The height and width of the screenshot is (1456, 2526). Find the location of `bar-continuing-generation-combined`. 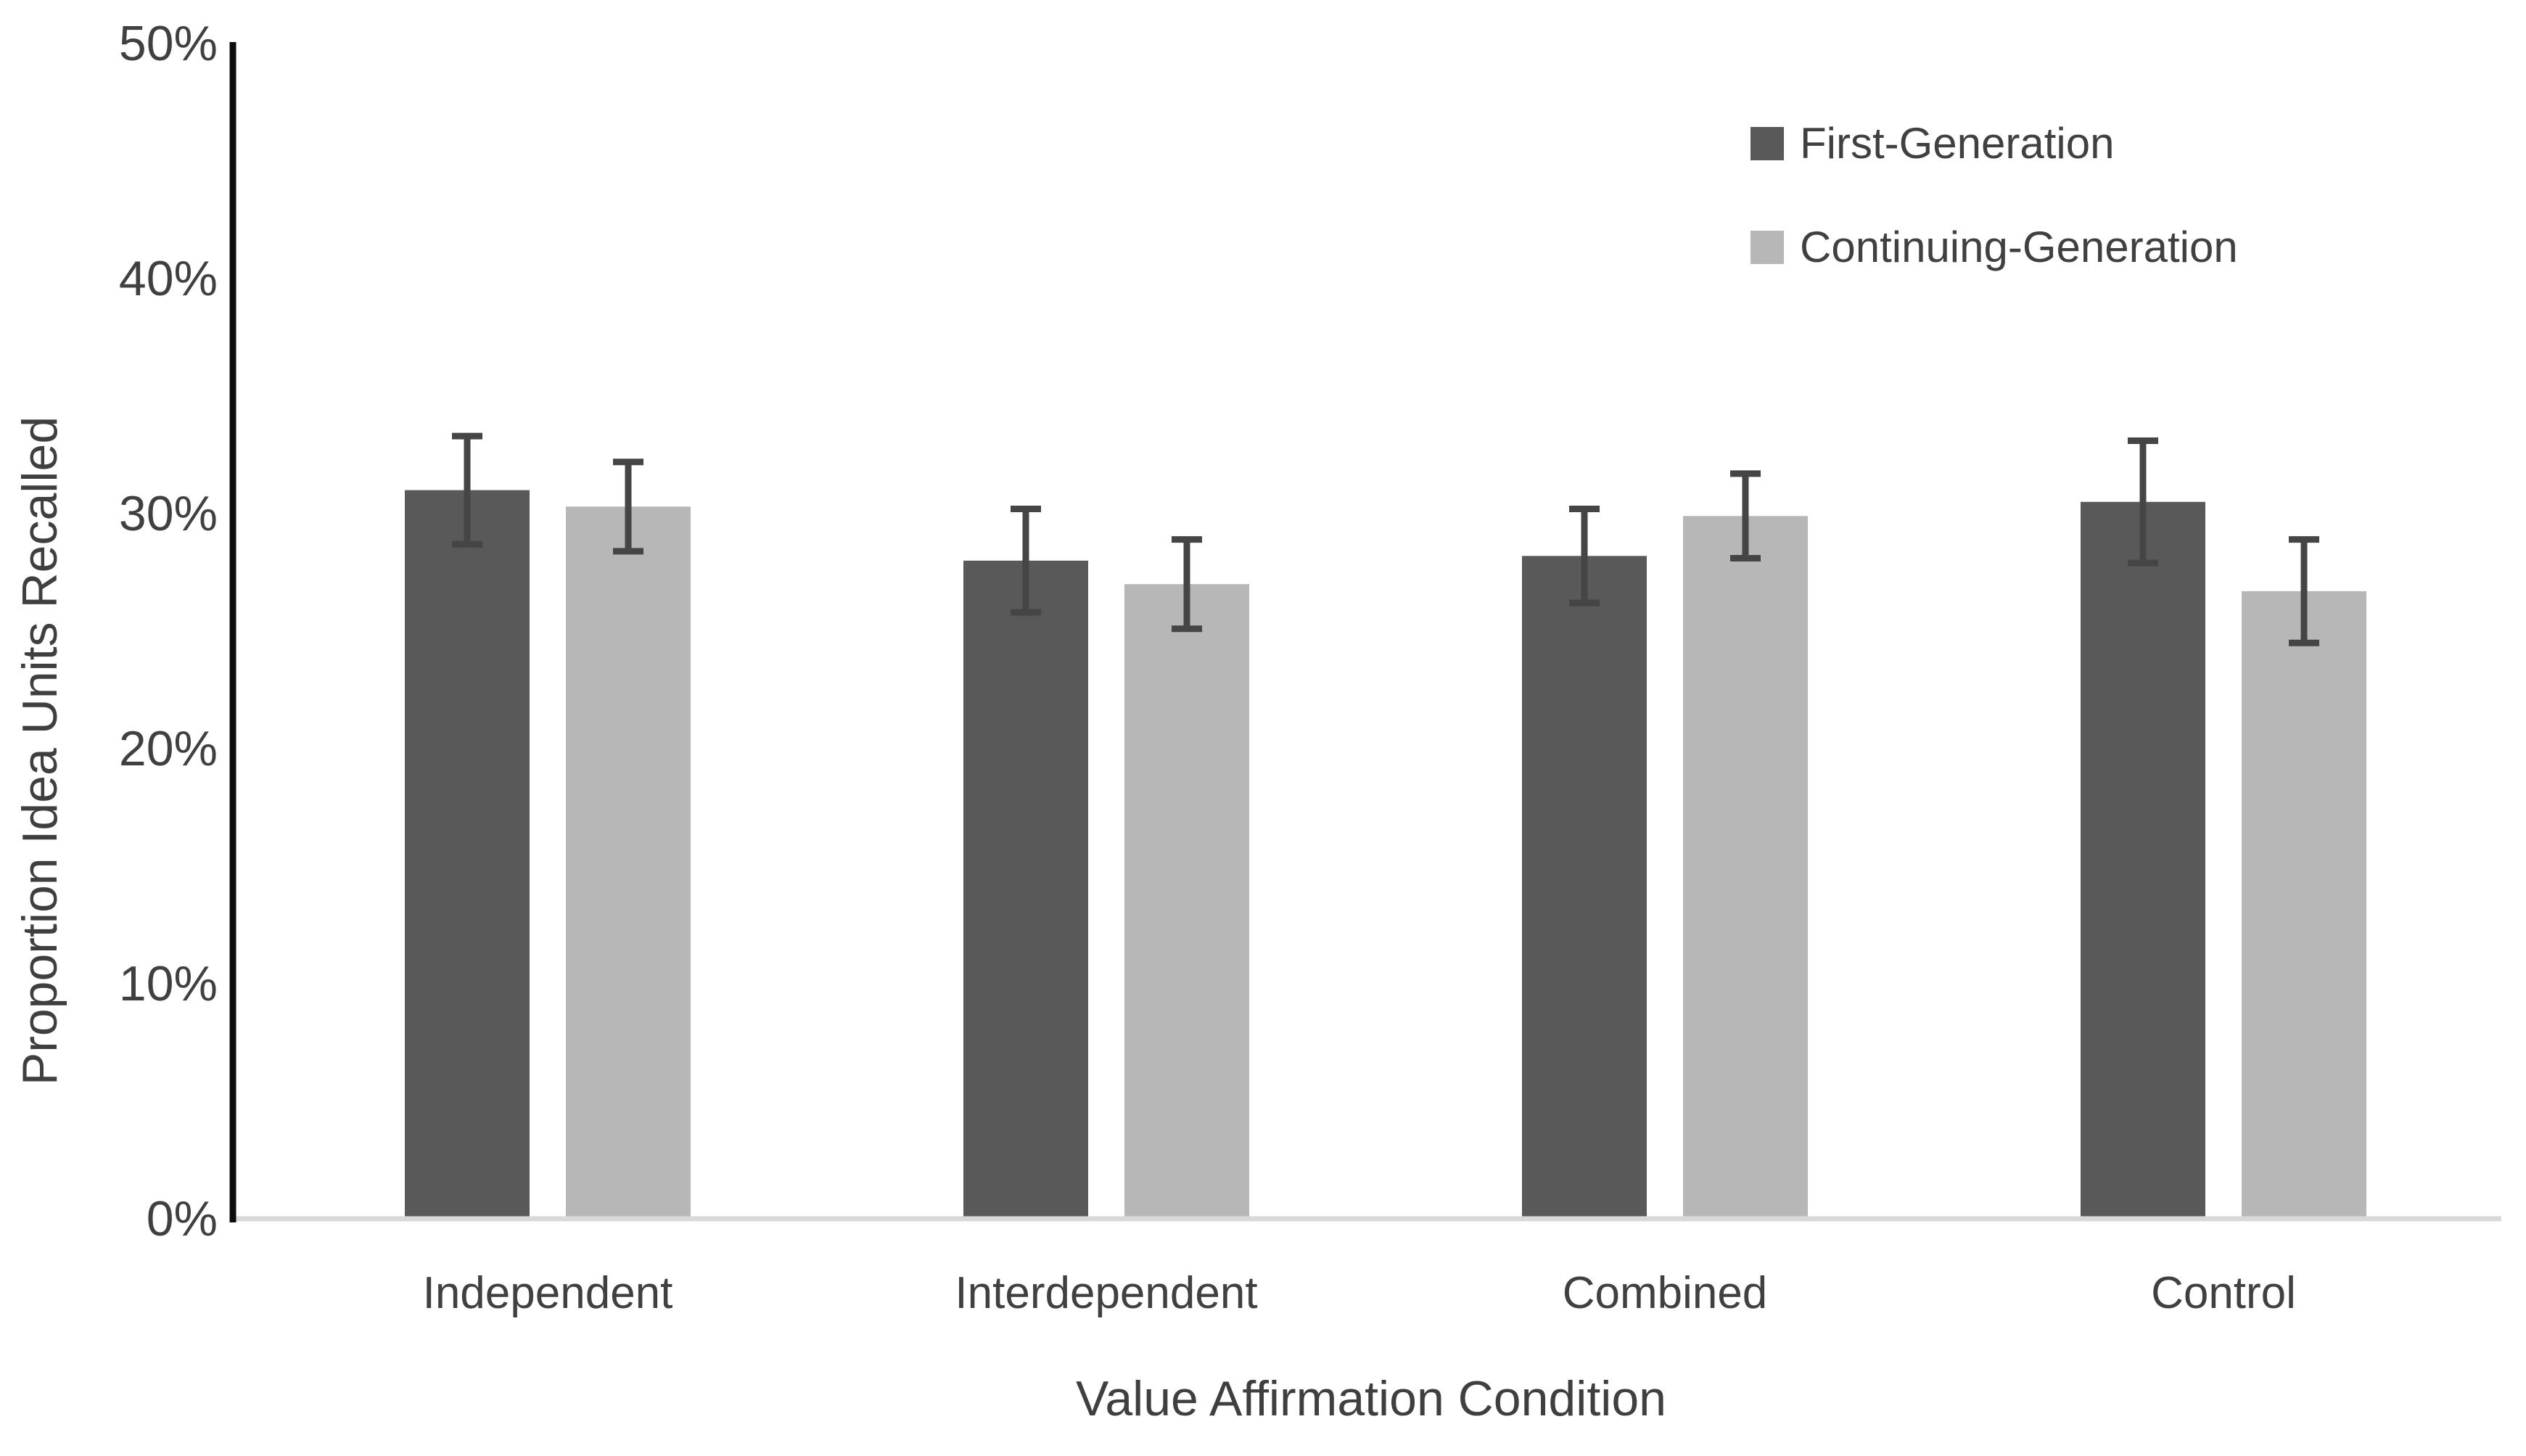

bar-continuing-generation-combined is located at coordinates (1746, 868).